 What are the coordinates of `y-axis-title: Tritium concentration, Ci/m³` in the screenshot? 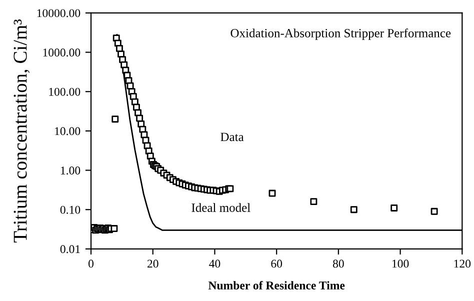 It's located at (22, 131).